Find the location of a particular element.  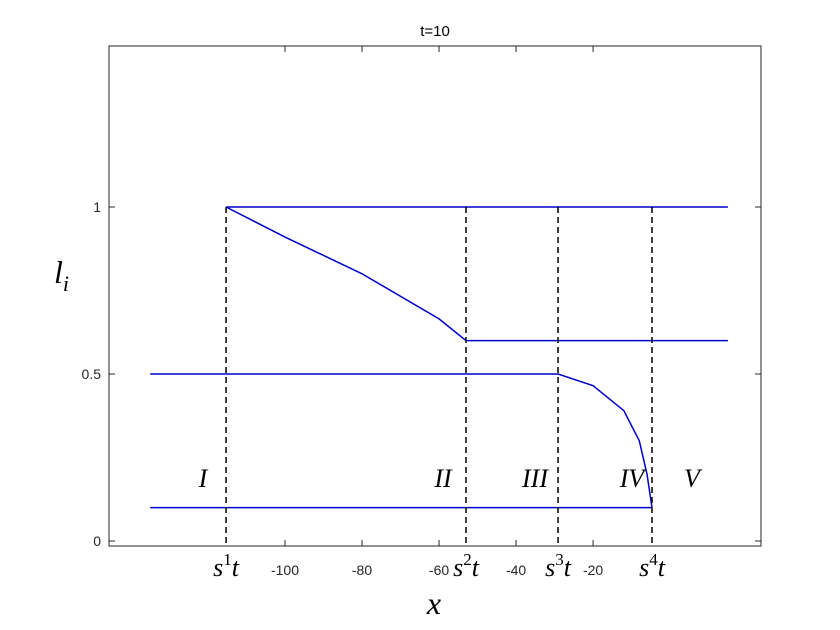

shock-label-sup: 3 is located at coordinates (559, 559).